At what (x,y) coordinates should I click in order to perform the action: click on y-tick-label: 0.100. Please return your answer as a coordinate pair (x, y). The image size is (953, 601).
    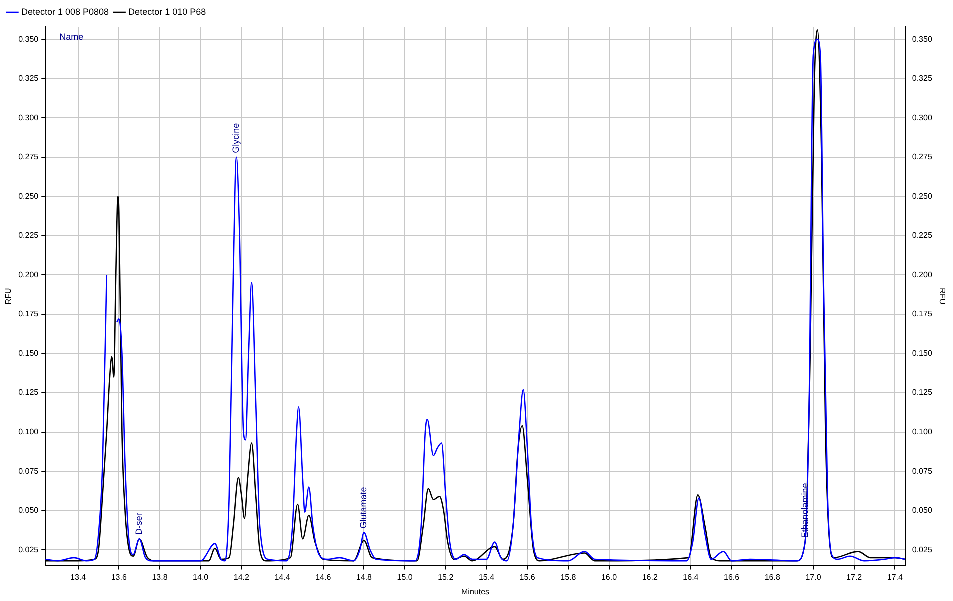
    Looking at the image, I should click on (29, 431).